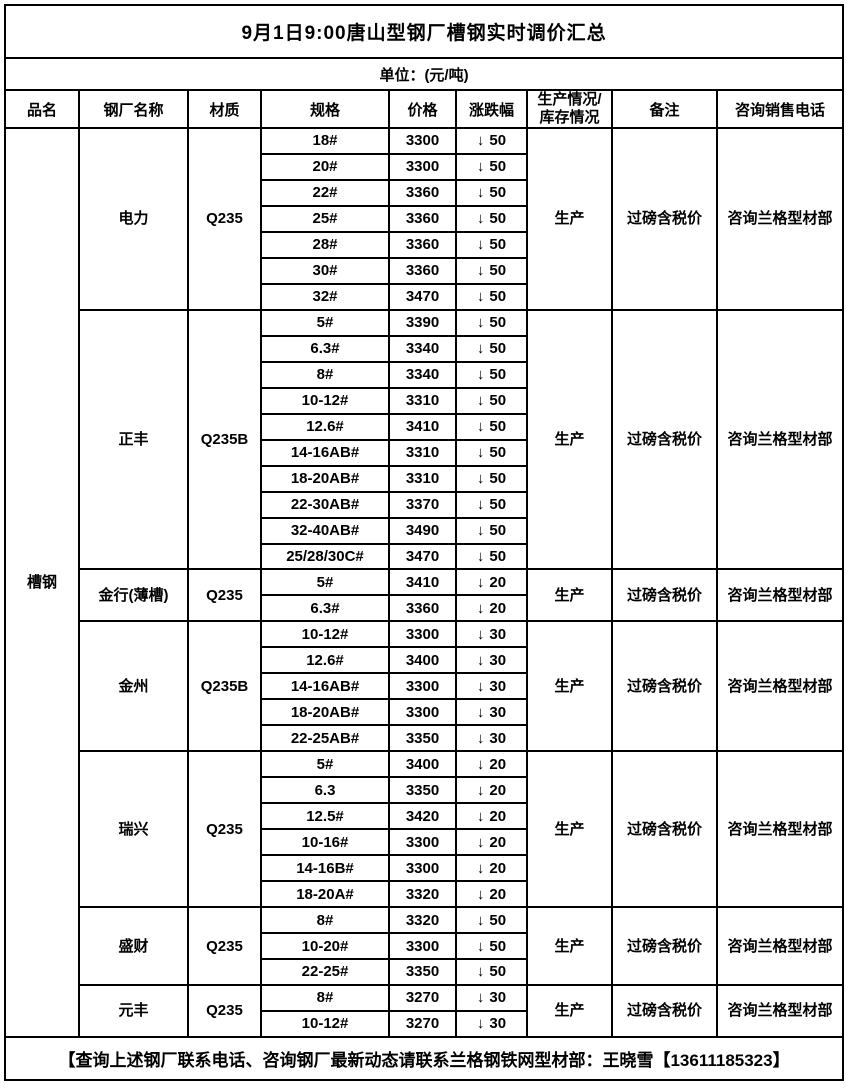  Describe the element at coordinates (325, 192) in the screenshot. I see `spec-cell: 22#` at that location.